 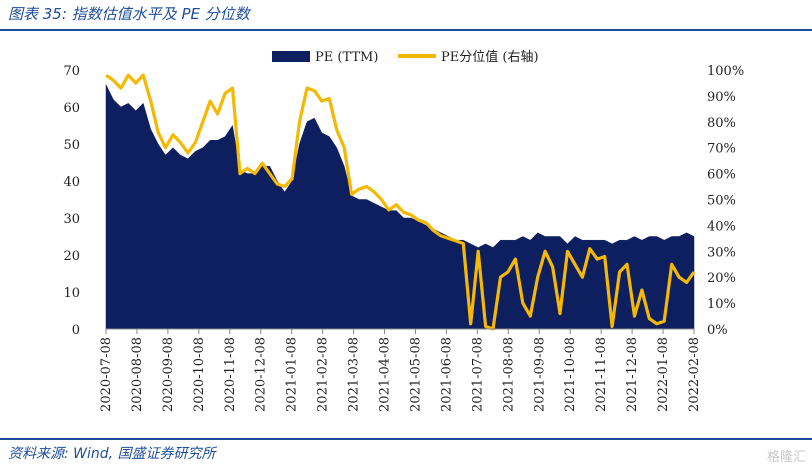 What do you see at coordinates (71, 182) in the screenshot?
I see `y-left-tick-label: 40` at bounding box center [71, 182].